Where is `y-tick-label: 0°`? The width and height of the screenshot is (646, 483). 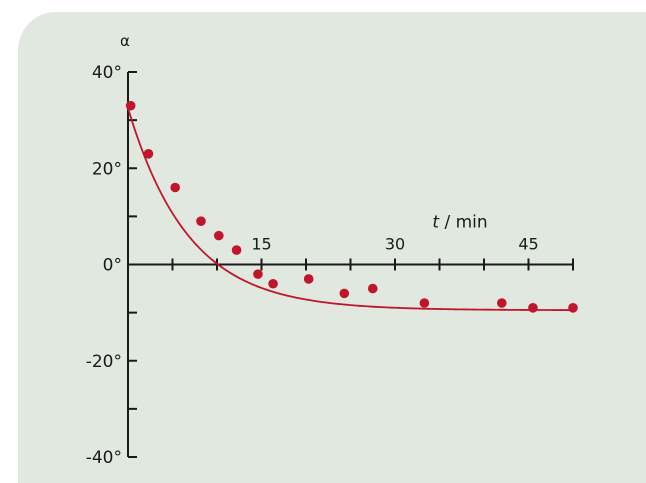 y-tick-label: 0° is located at coordinates (112, 266).